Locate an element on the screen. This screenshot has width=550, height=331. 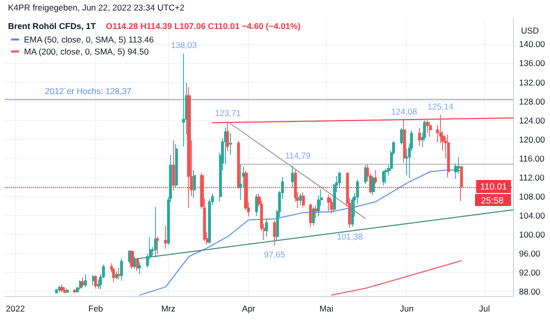
y-tick-label: 108.00 is located at coordinates (532, 197).